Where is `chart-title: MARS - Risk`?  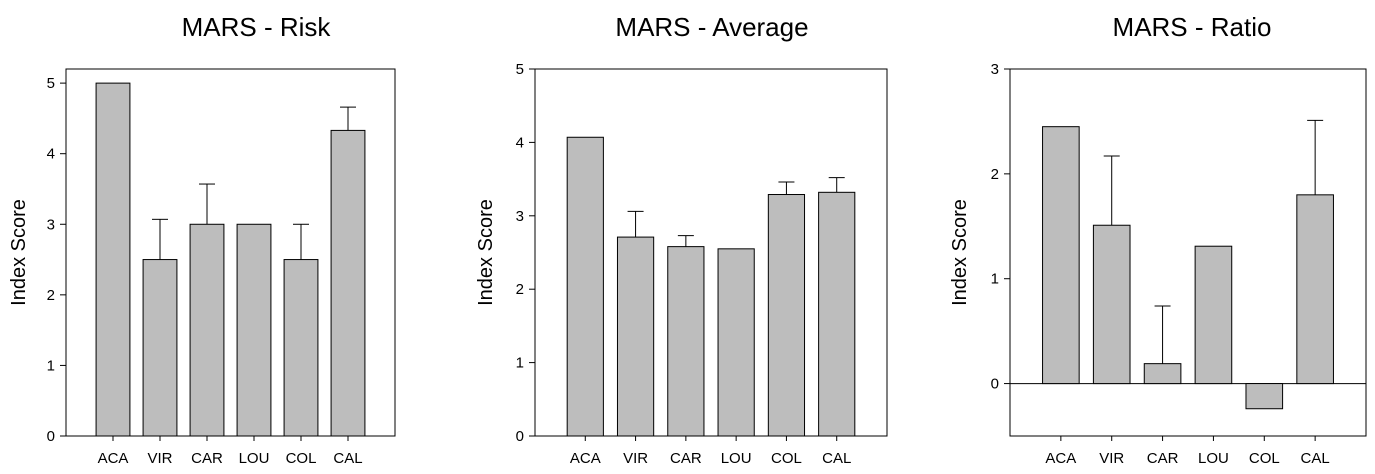
chart-title: MARS - Risk is located at coordinates (257, 27).